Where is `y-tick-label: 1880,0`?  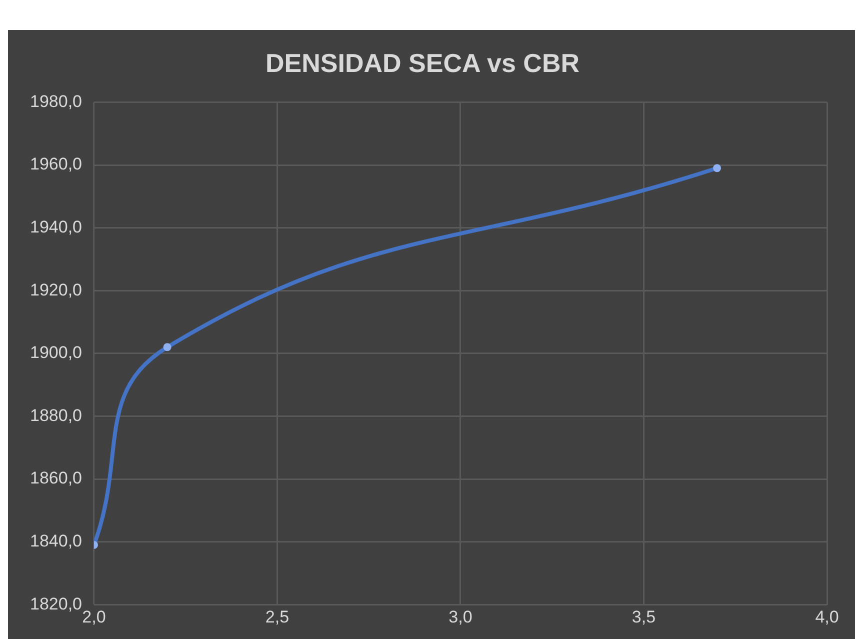
y-tick-label: 1880,0 is located at coordinates (56, 415).